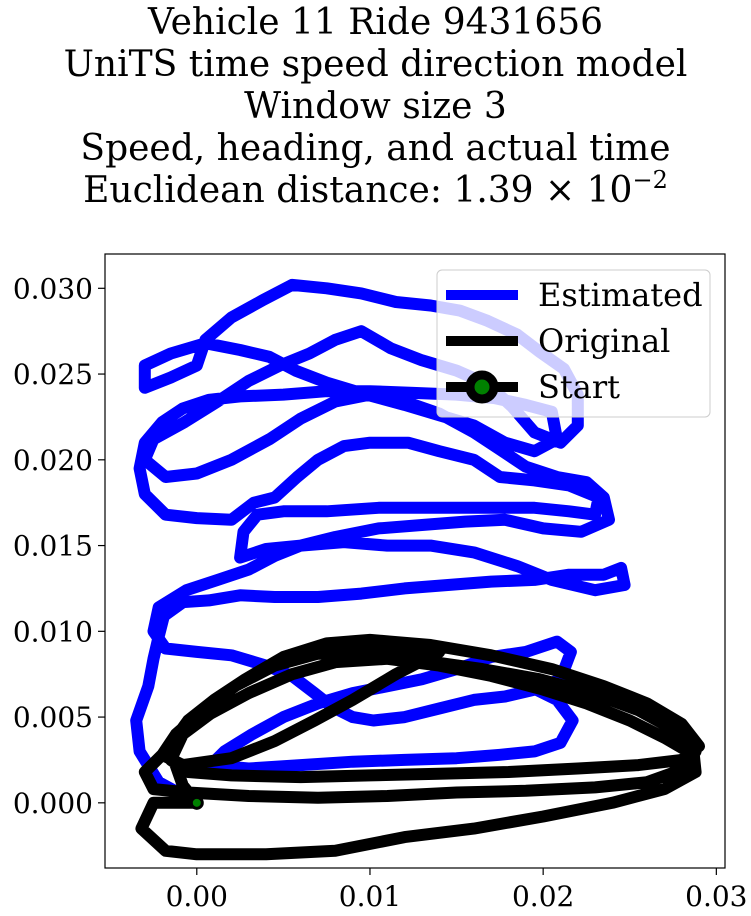 This screenshot has height=916, width=751. What do you see at coordinates (604, 341) in the screenshot?
I see `legend-original-label: Original` at bounding box center [604, 341].